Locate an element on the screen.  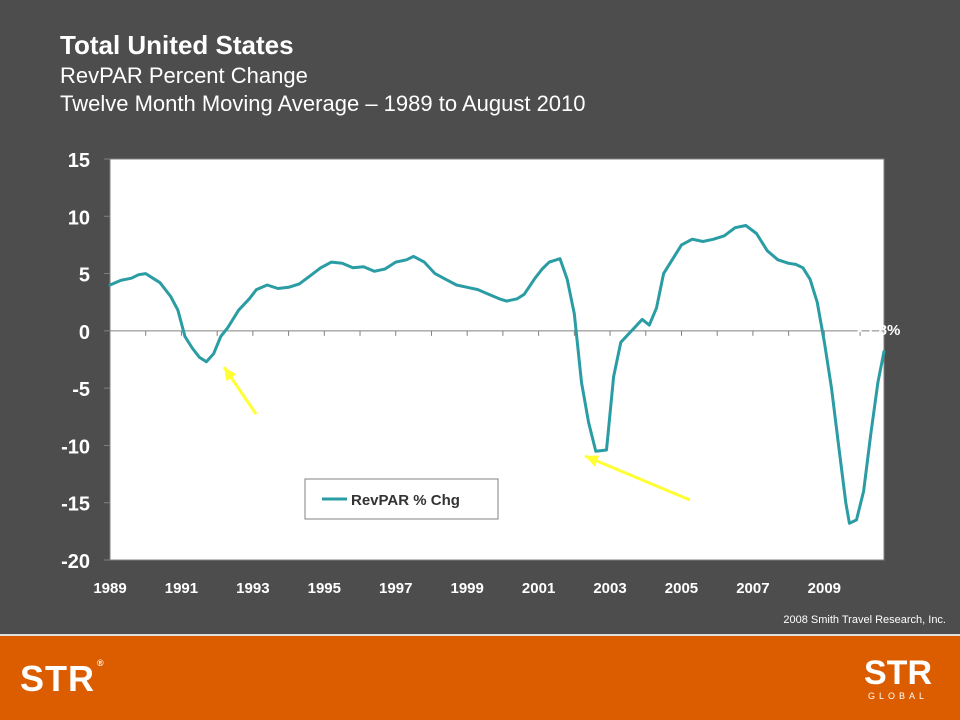
y-tick-label: 15 is located at coordinates (79, 161).